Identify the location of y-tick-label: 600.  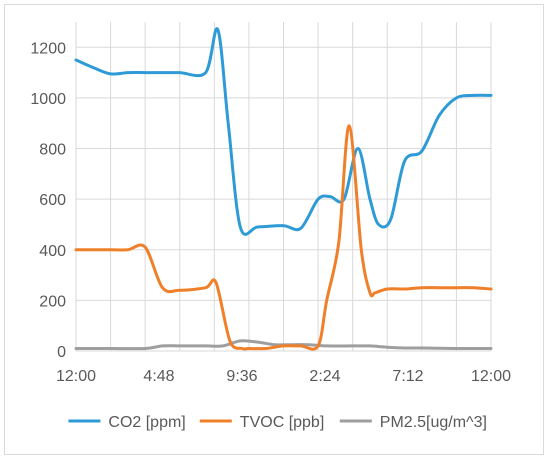
(52, 200).